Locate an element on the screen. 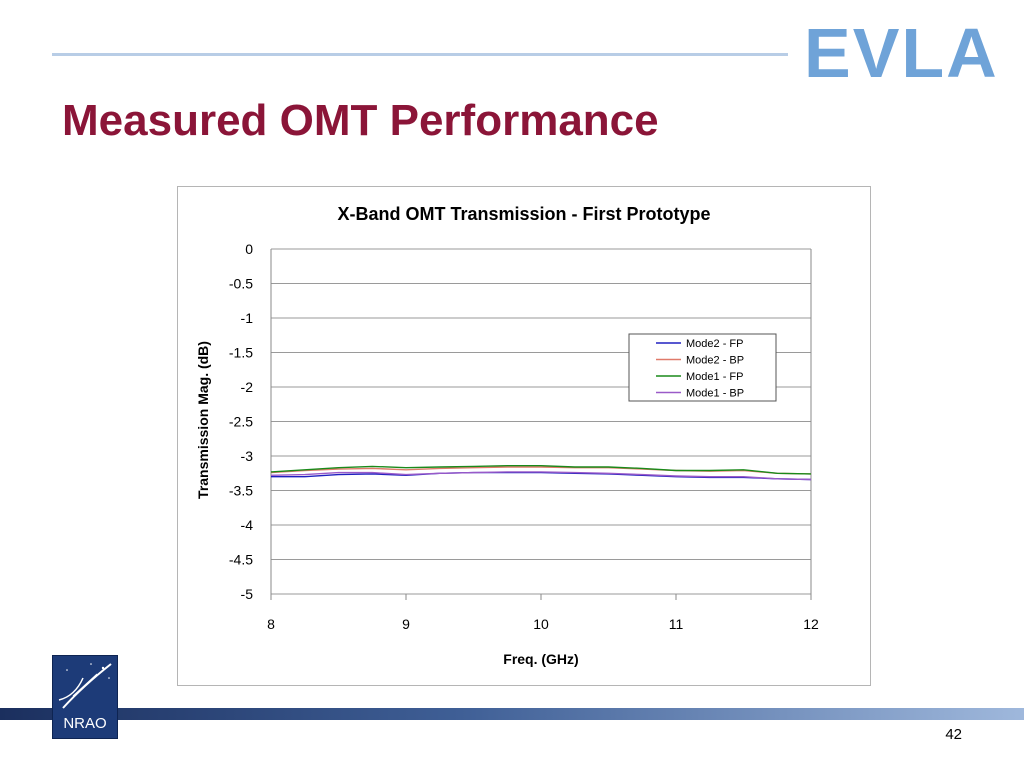  y-tick-label: -5 is located at coordinates (247, 594).